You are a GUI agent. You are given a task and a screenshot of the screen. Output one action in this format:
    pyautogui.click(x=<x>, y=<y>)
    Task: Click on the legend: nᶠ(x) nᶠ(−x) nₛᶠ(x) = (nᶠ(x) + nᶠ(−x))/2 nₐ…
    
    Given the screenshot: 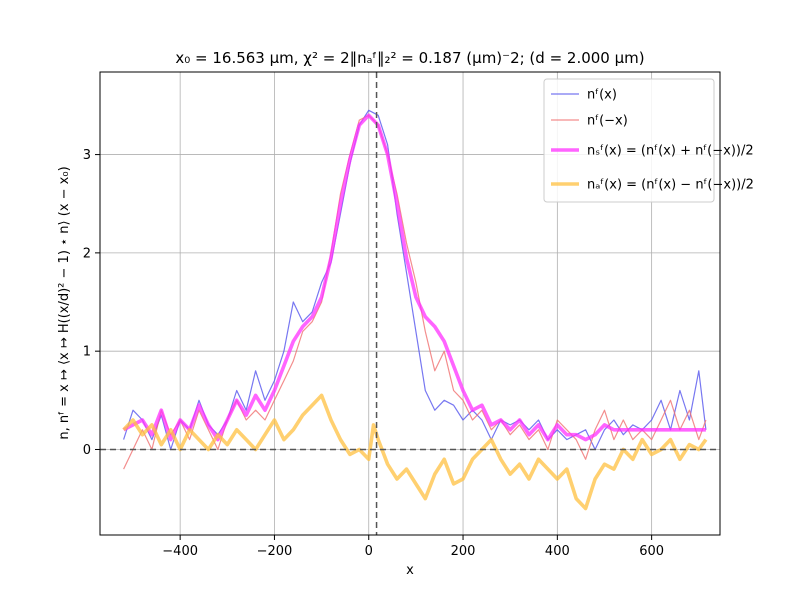 What is the action you would take?
    pyautogui.click(x=648, y=140)
    